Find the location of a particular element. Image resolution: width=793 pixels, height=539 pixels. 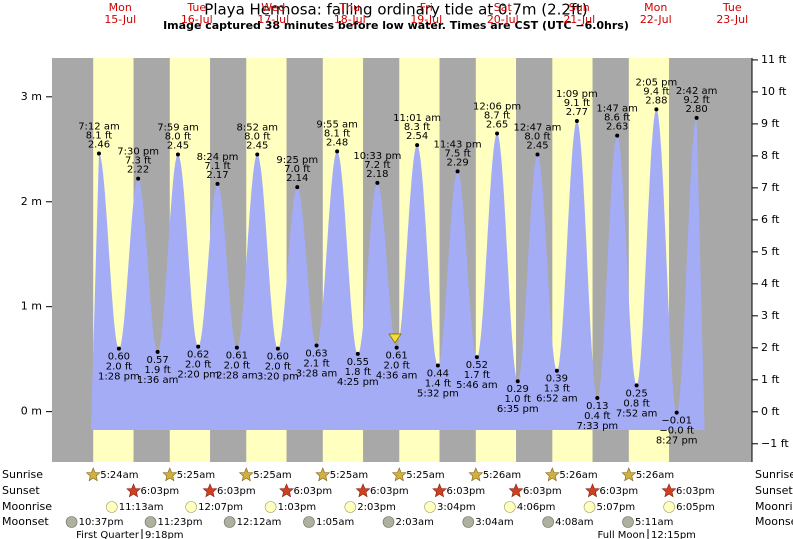

extreme-label: −0.0 ft is located at coordinates (676, 431).